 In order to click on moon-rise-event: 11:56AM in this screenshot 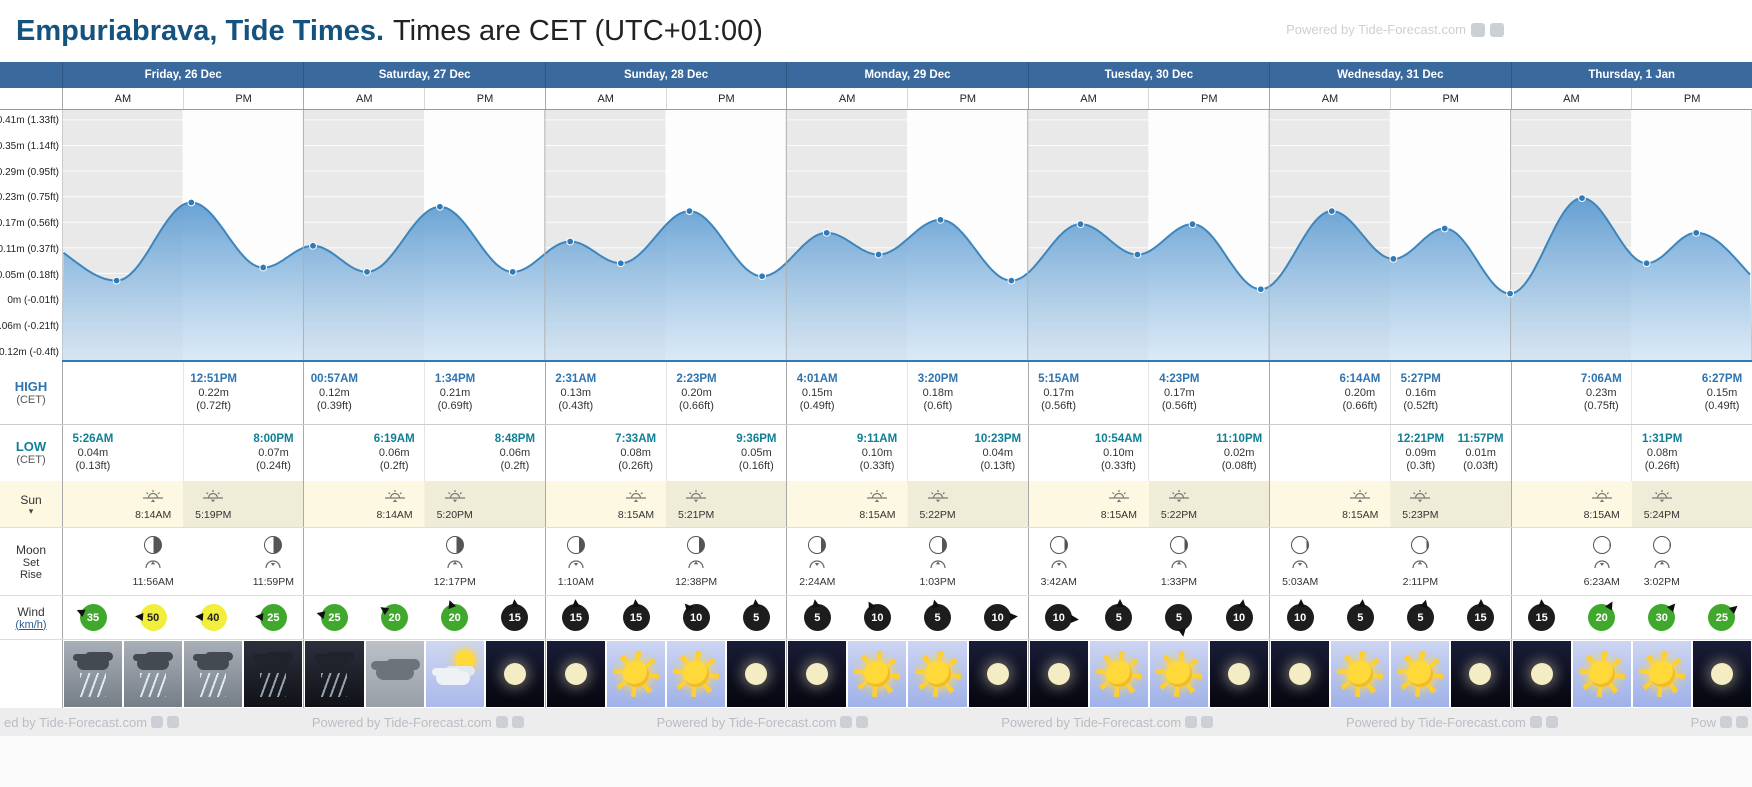, I will do `click(153, 561)`.